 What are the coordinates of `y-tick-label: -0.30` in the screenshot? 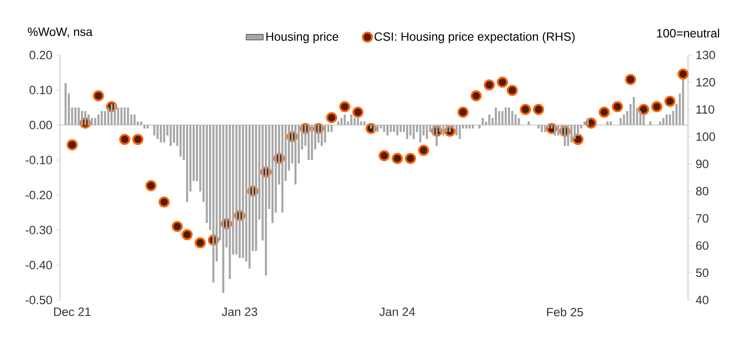 It's located at (39, 230).